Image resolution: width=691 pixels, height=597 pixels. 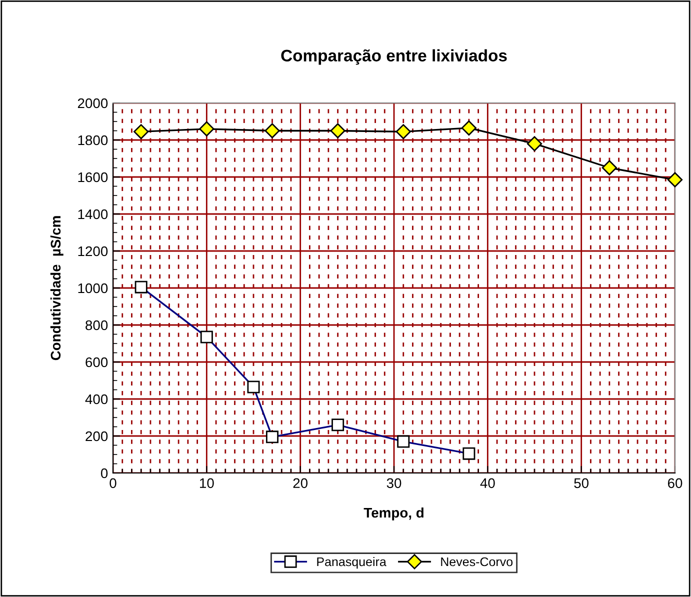 What do you see at coordinates (93, 177) in the screenshot?
I see `y-tick-label: 1600` at bounding box center [93, 177].